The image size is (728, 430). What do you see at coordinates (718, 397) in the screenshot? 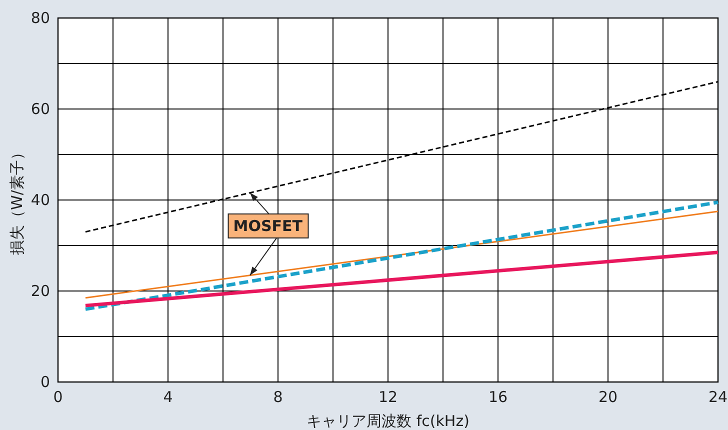
I see `x-tick-label: 24` at bounding box center [718, 397].